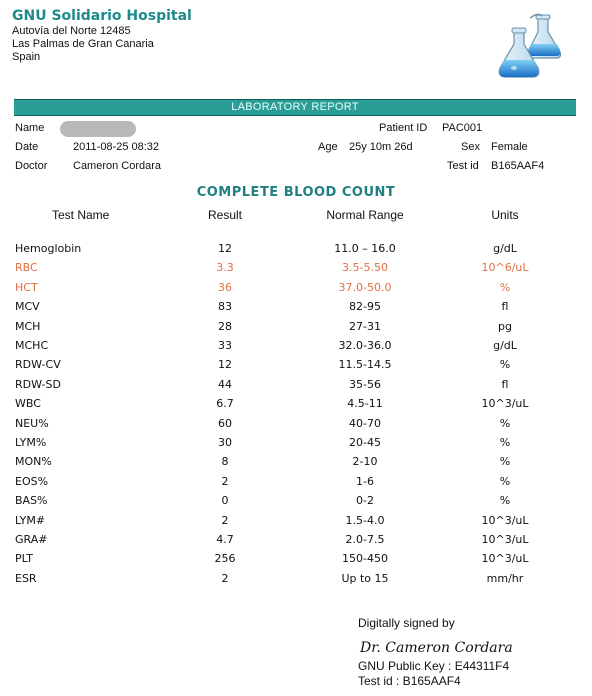  I want to click on result-cell: 44, so click(225, 384).